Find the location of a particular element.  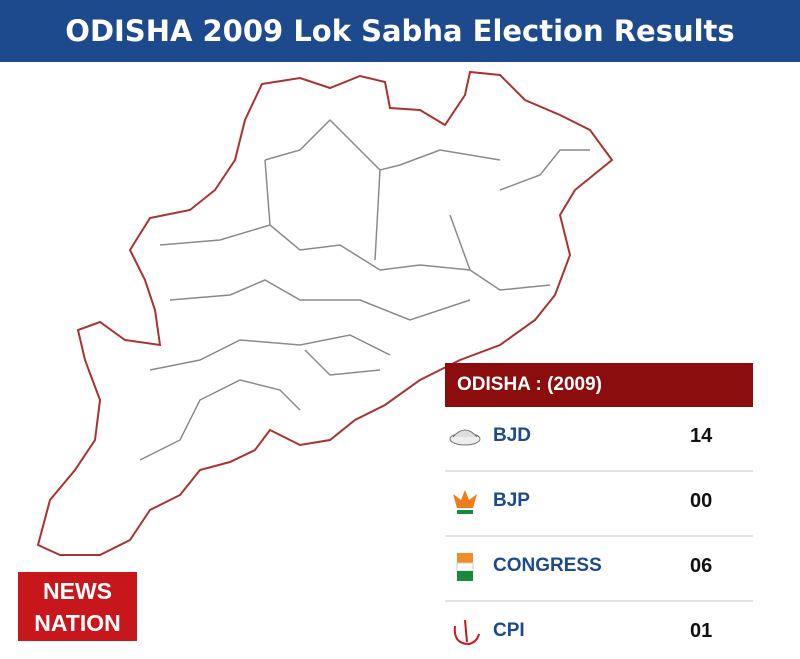

results-title: ODISHA : (2009) is located at coordinates (599, 385).